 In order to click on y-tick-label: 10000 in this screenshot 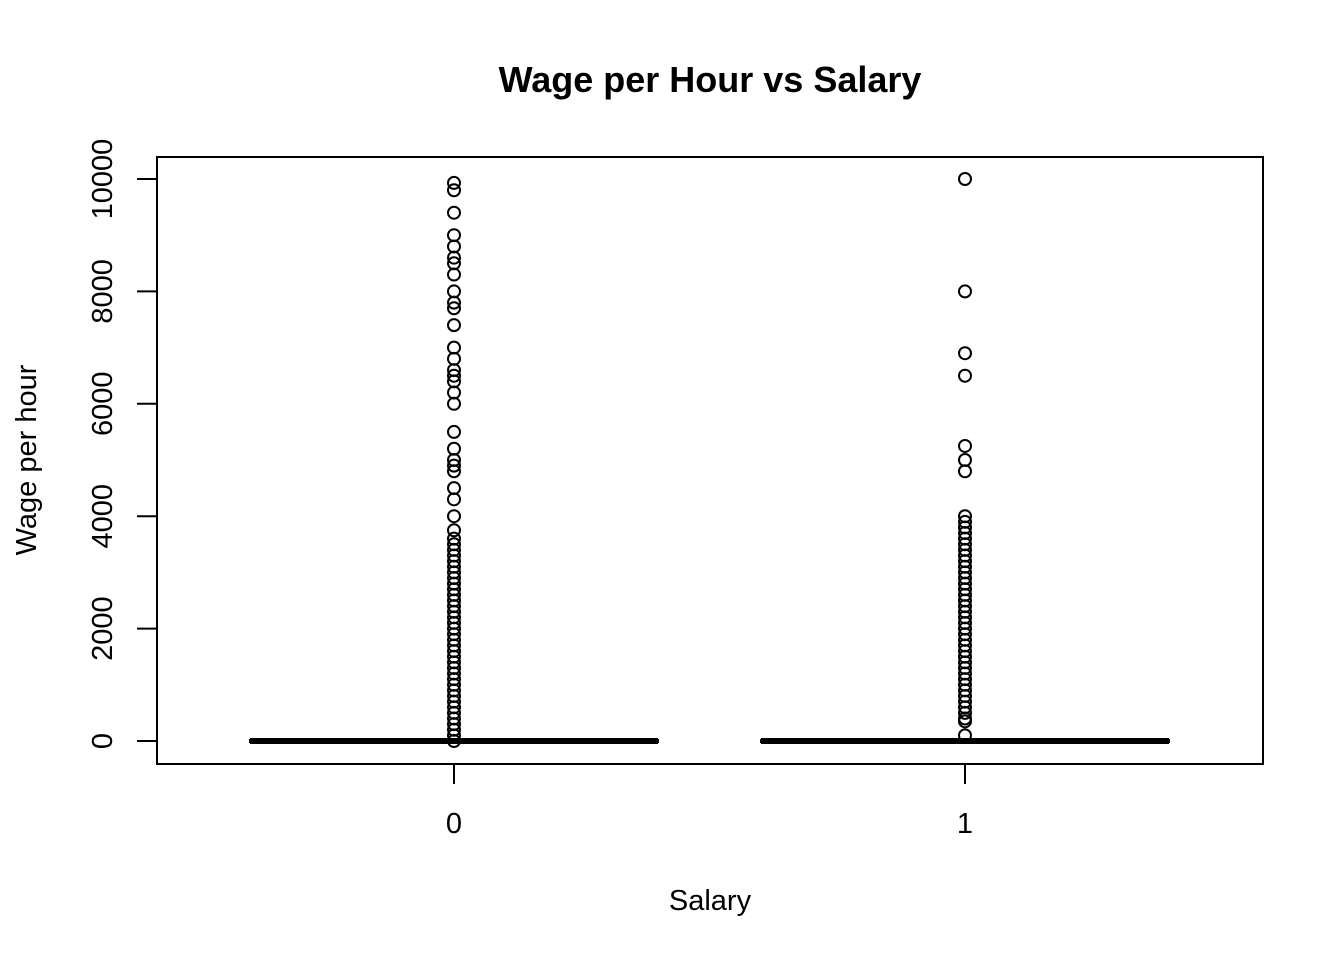, I will do `click(103, 179)`.